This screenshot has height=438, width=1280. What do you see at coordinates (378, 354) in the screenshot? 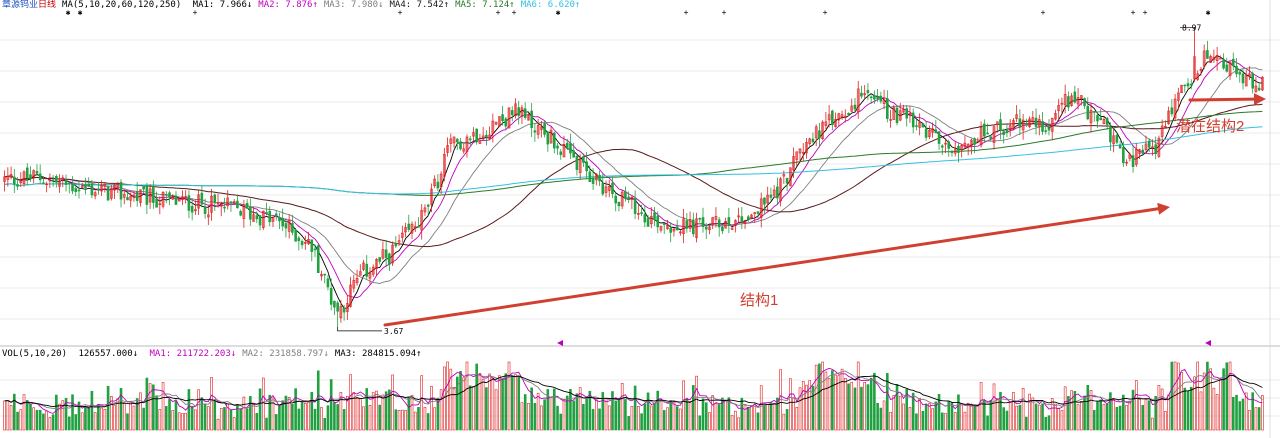
I see `vol-ma-item-3: MA3: 284815.094↑` at bounding box center [378, 354].